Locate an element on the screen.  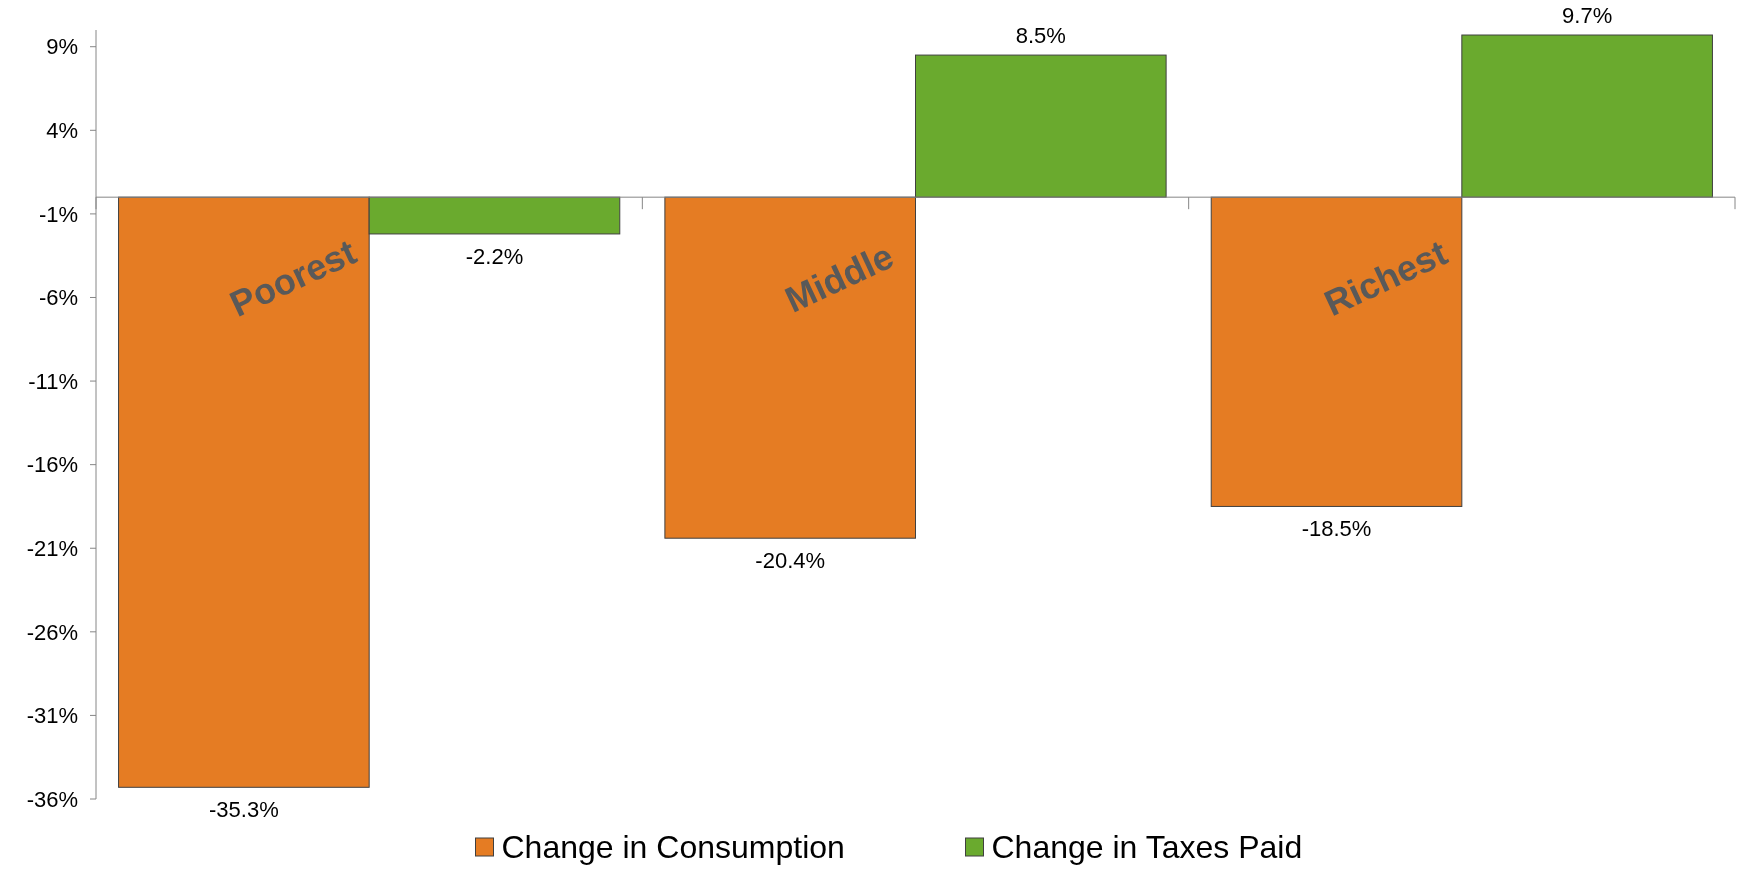
y-tick-label: -26% is located at coordinates (52, 632).